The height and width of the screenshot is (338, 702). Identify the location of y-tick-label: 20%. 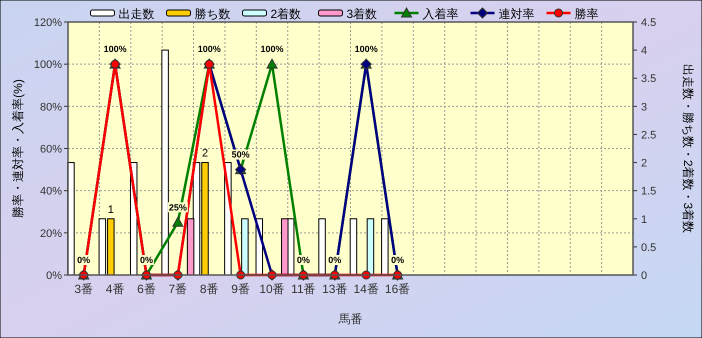
(51, 234).